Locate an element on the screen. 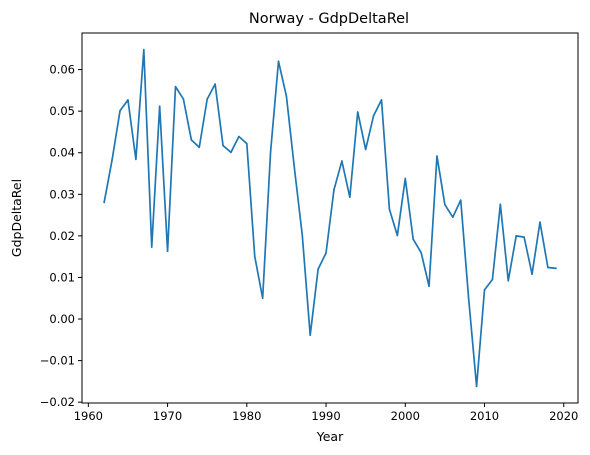  y-axis: −0.02 −0.01 0.00 0.01 0.02 0.03 0.04 0.05 0.06 is located at coordinates (61, 236).